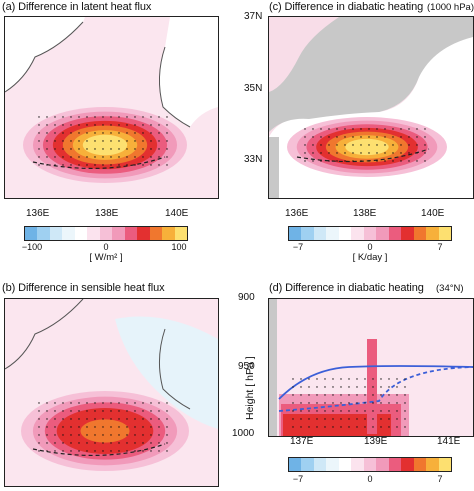 The width and height of the screenshot is (474, 491). What do you see at coordinates (346, 288) in the screenshot?
I see `panel-d-title: (d) Difference in diabatic heating` at bounding box center [346, 288].